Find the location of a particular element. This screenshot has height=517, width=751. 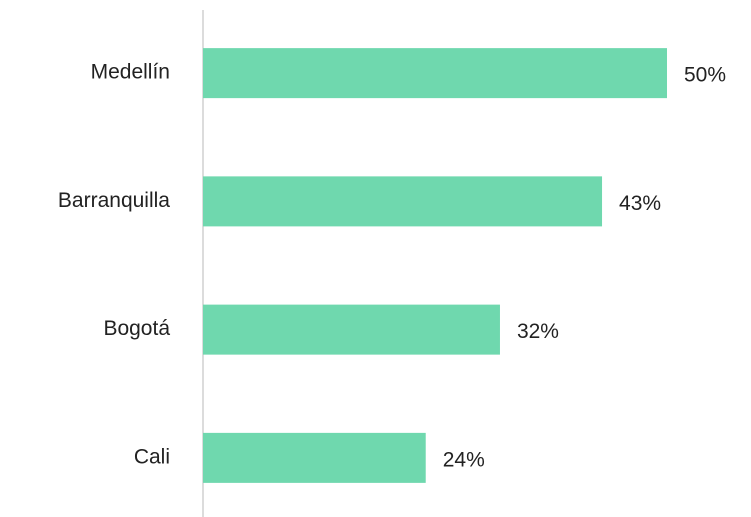

value-label: 50% is located at coordinates (705, 75).